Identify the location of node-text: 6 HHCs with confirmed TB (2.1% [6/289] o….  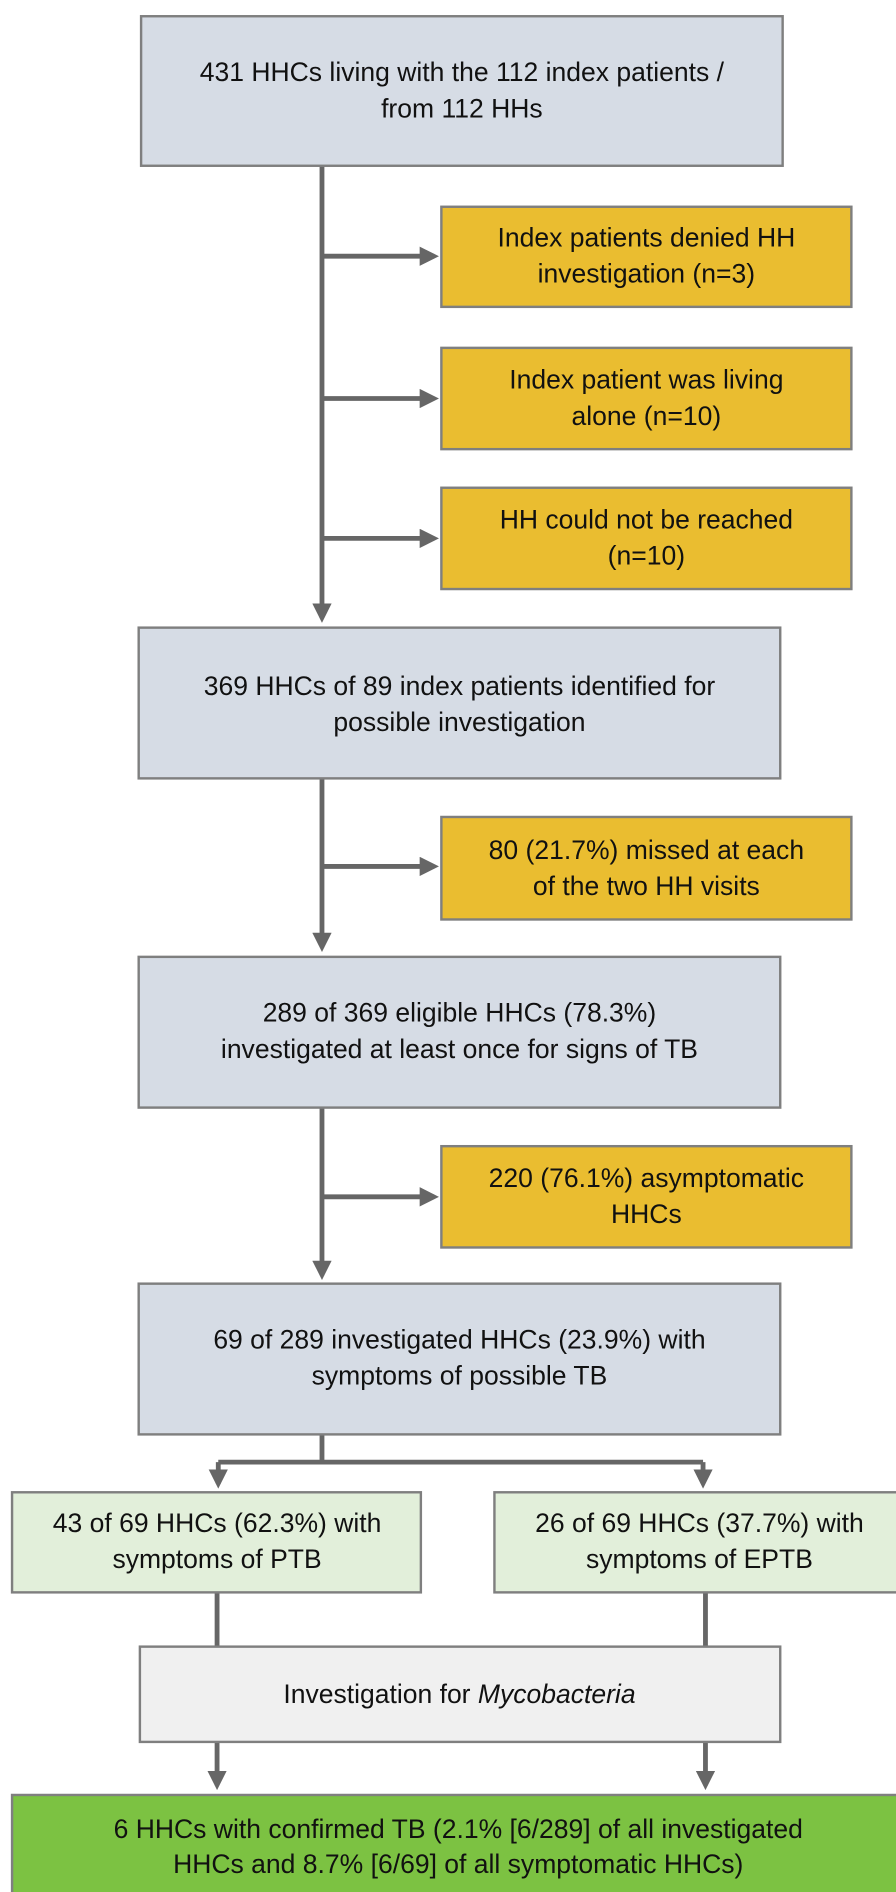
(458, 1829).